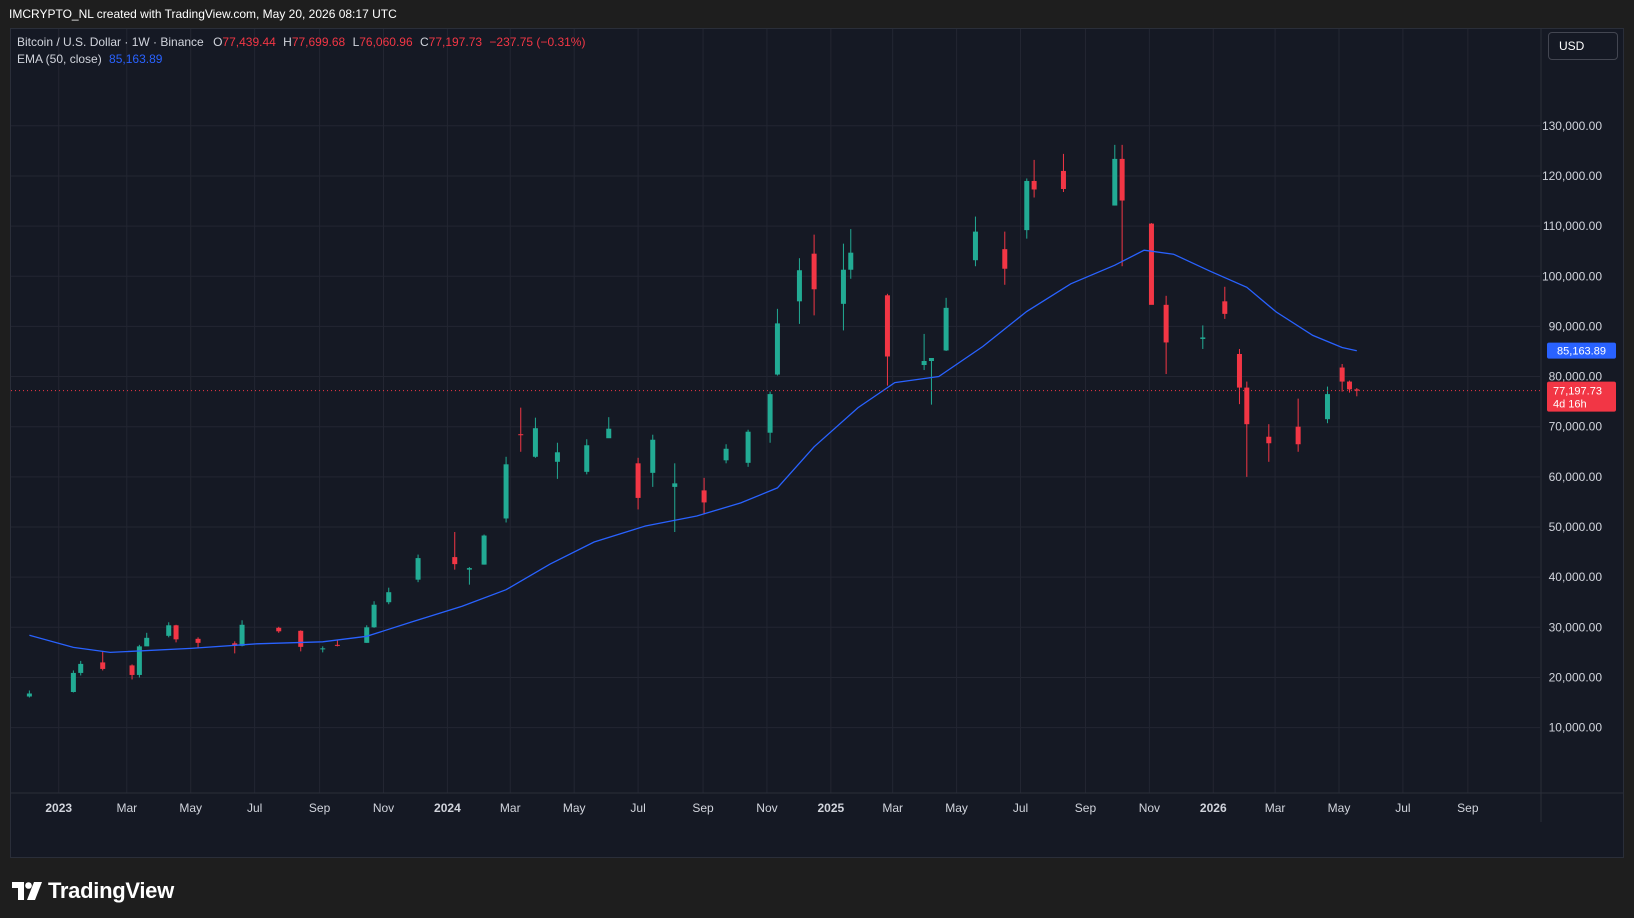 The width and height of the screenshot is (1634, 918). What do you see at coordinates (356, 42) in the screenshot?
I see `low-key: L` at bounding box center [356, 42].